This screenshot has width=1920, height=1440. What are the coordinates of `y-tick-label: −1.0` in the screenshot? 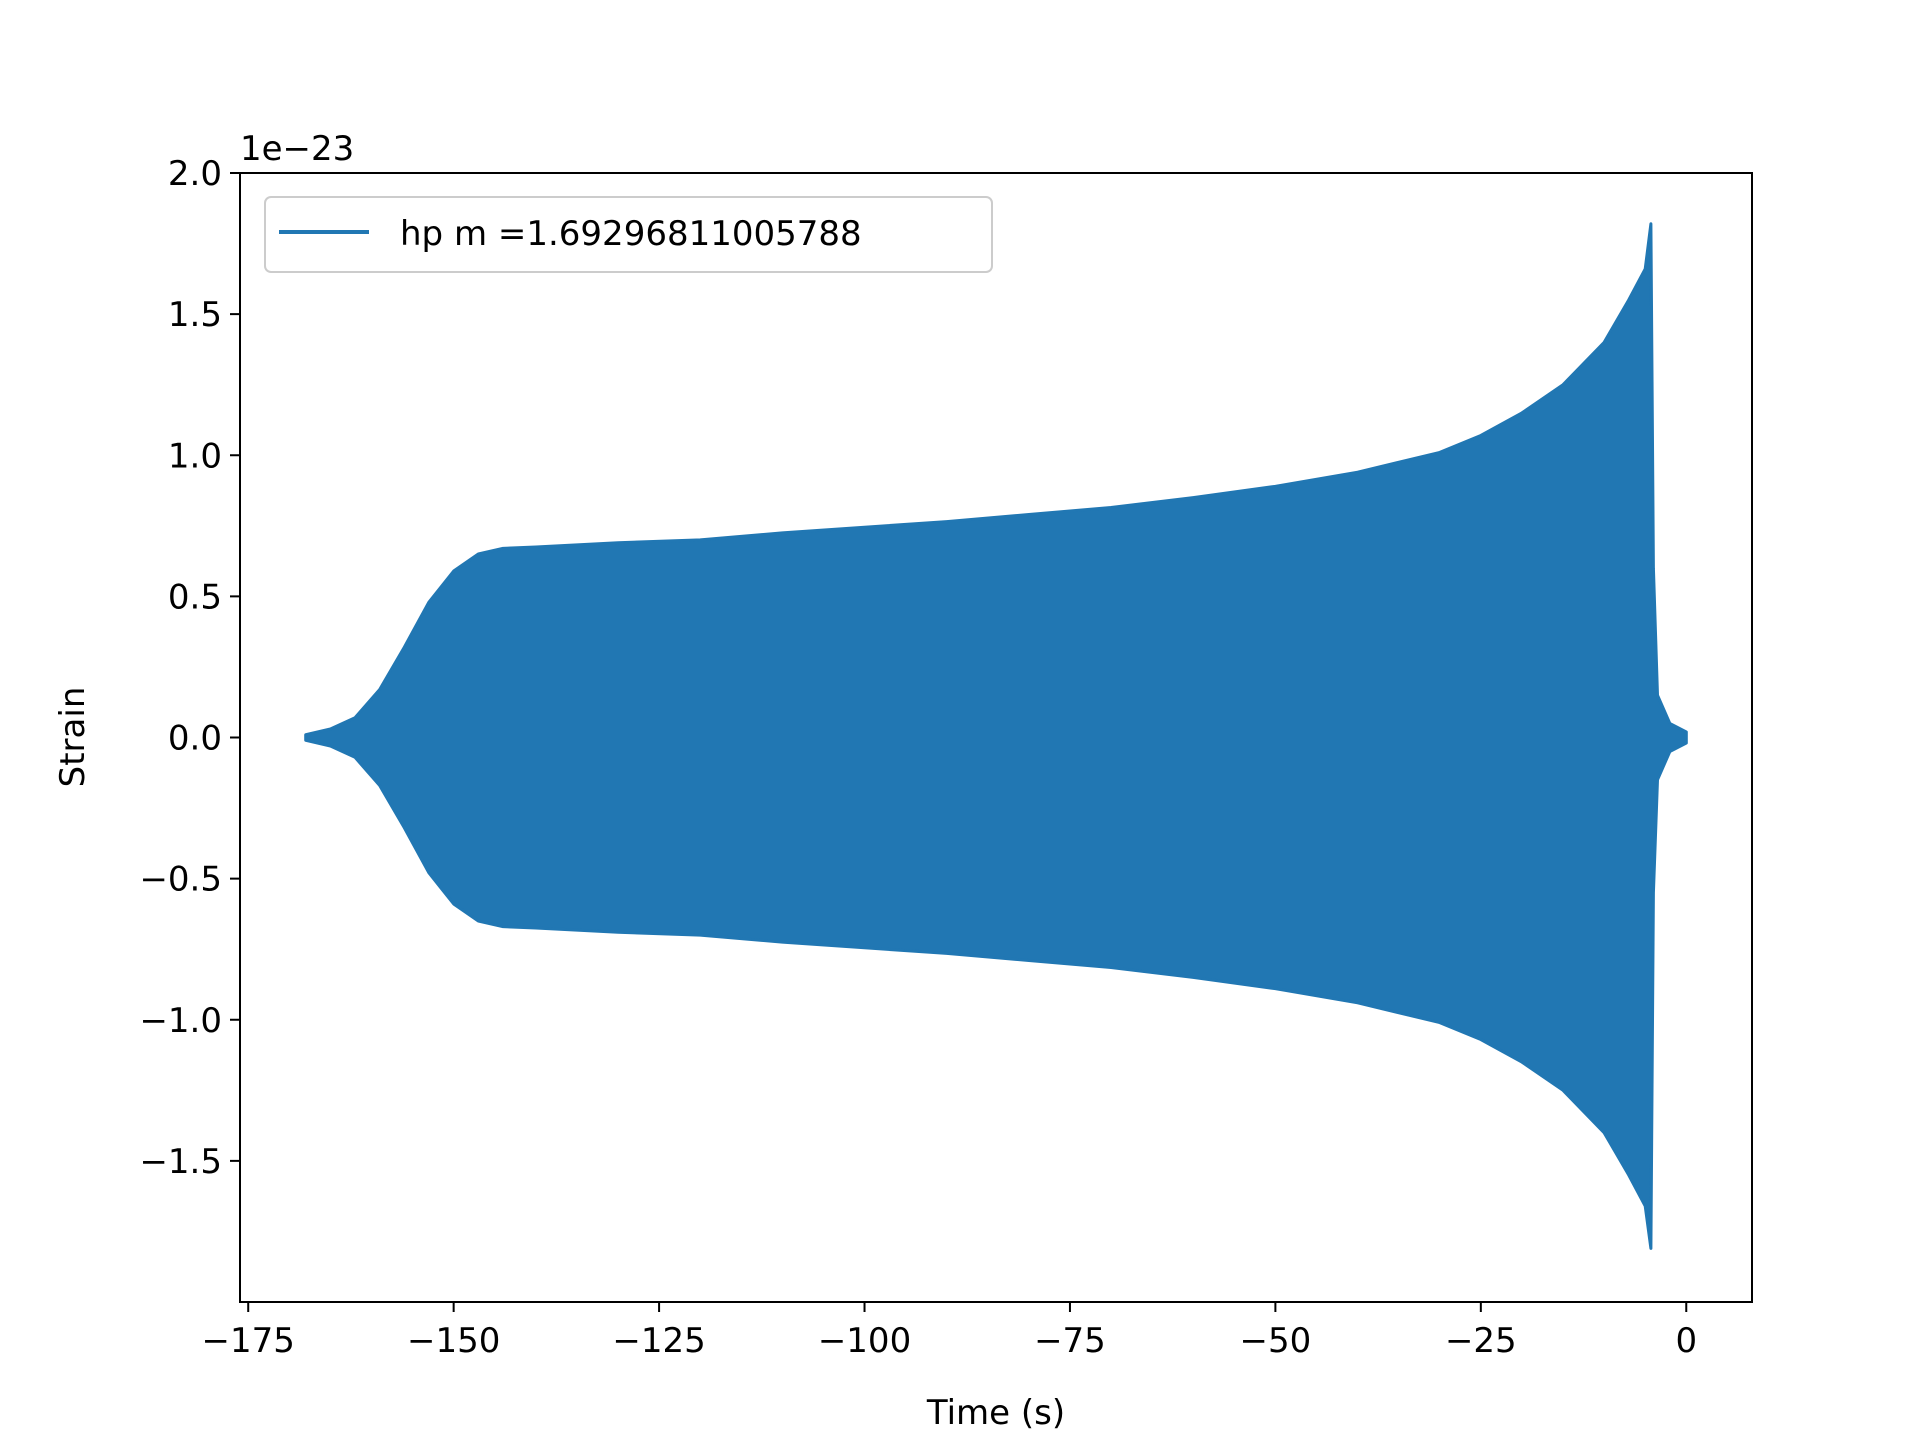 It's located at (180, 1021).